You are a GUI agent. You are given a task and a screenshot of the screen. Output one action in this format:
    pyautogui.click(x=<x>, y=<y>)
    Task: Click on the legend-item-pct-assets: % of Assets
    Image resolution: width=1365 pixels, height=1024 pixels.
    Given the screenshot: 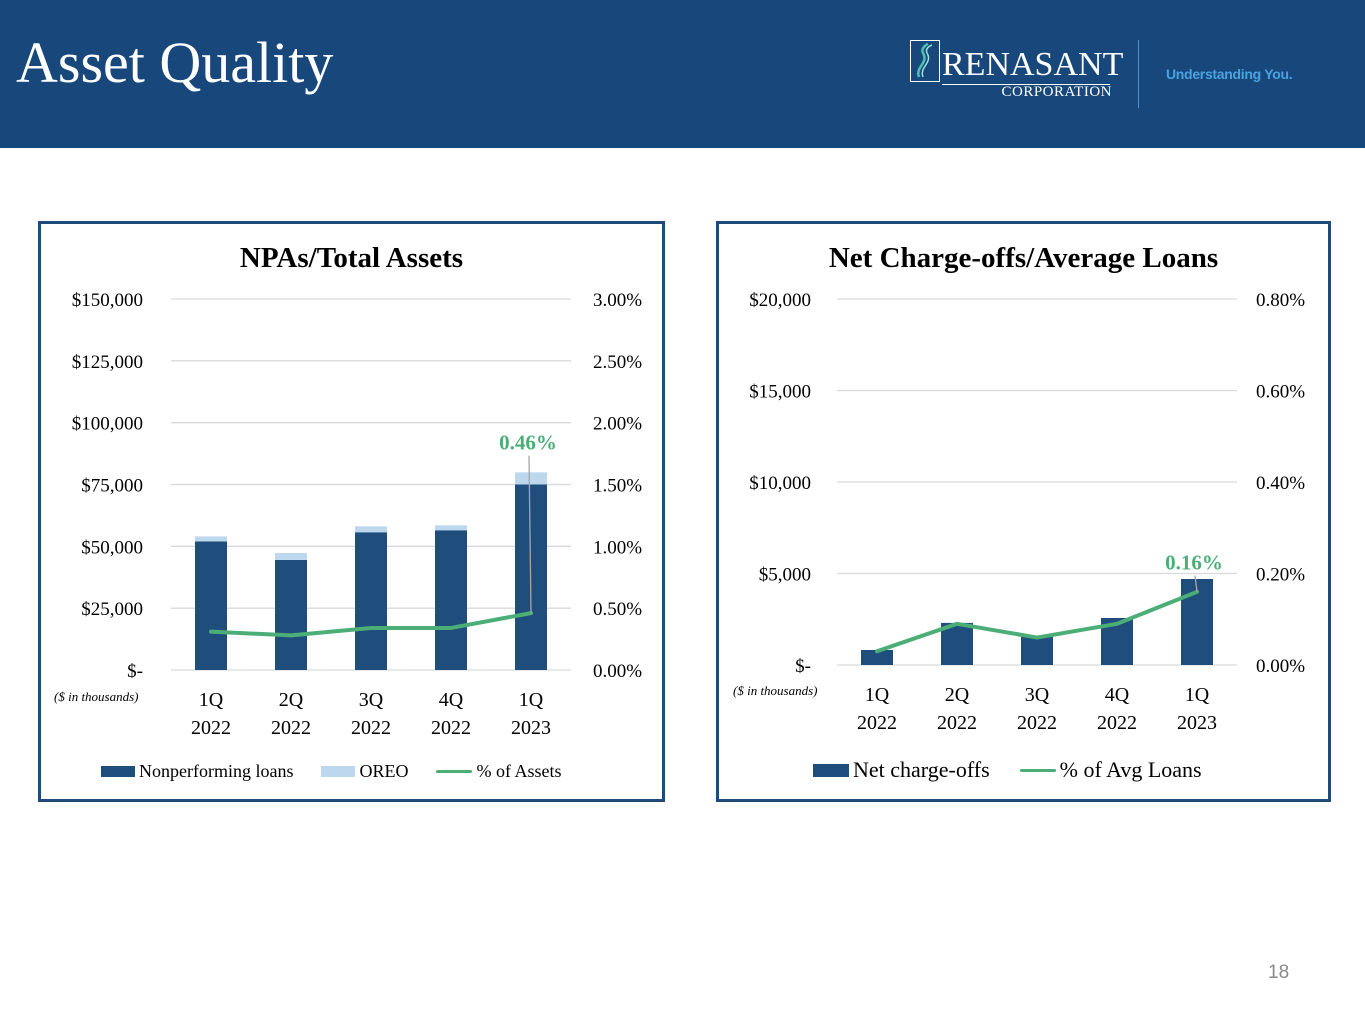 What is the action you would take?
    pyautogui.click(x=498, y=771)
    